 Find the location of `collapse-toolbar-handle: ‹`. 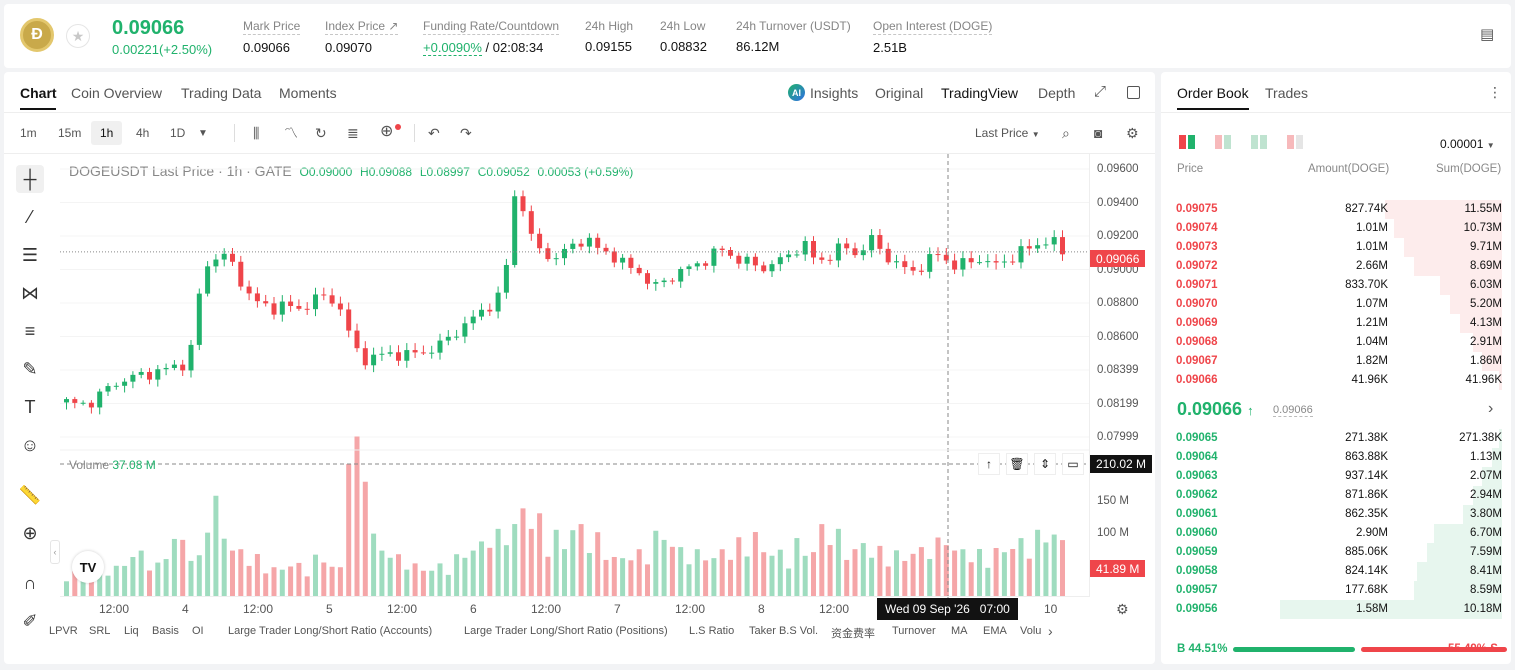

collapse-toolbar-handle: ‹ is located at coordinates (55, 552).